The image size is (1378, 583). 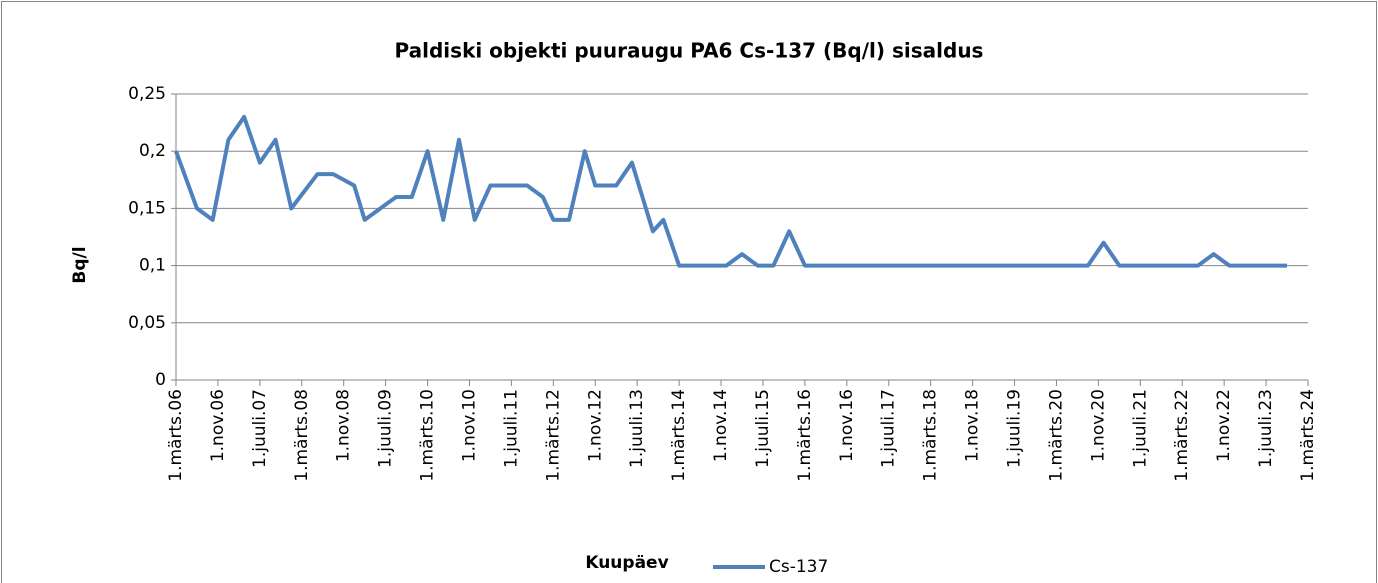 What do you see at coordinates (889, 428) in the screenshot?
I see `x-tick-label: 1.juuli.17` at bounding box center [889, 428].